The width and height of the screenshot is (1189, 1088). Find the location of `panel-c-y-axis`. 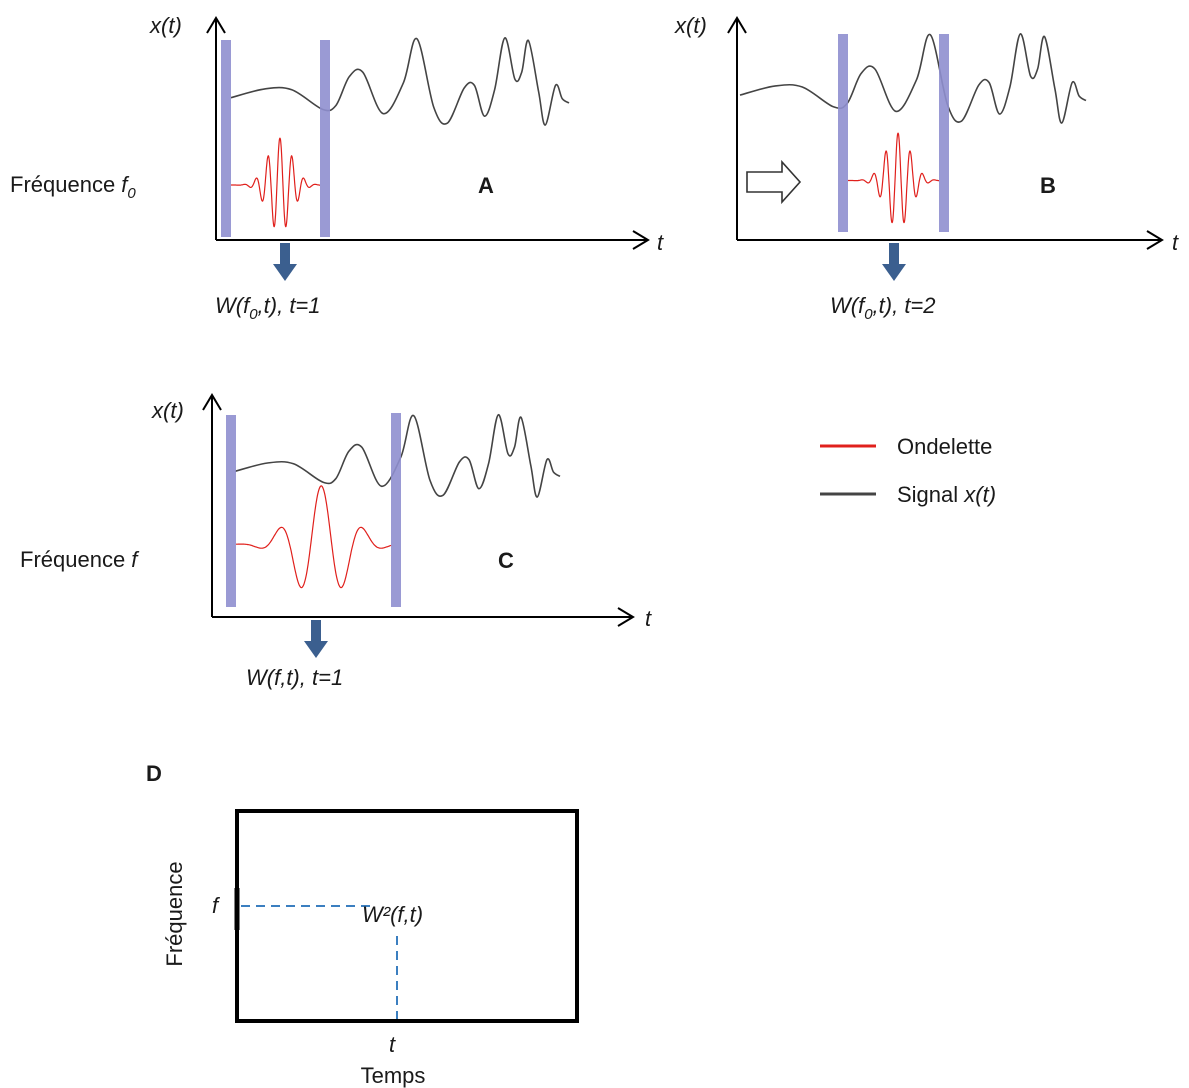

panel-c-y-axis is located at coordinates (212, 505).